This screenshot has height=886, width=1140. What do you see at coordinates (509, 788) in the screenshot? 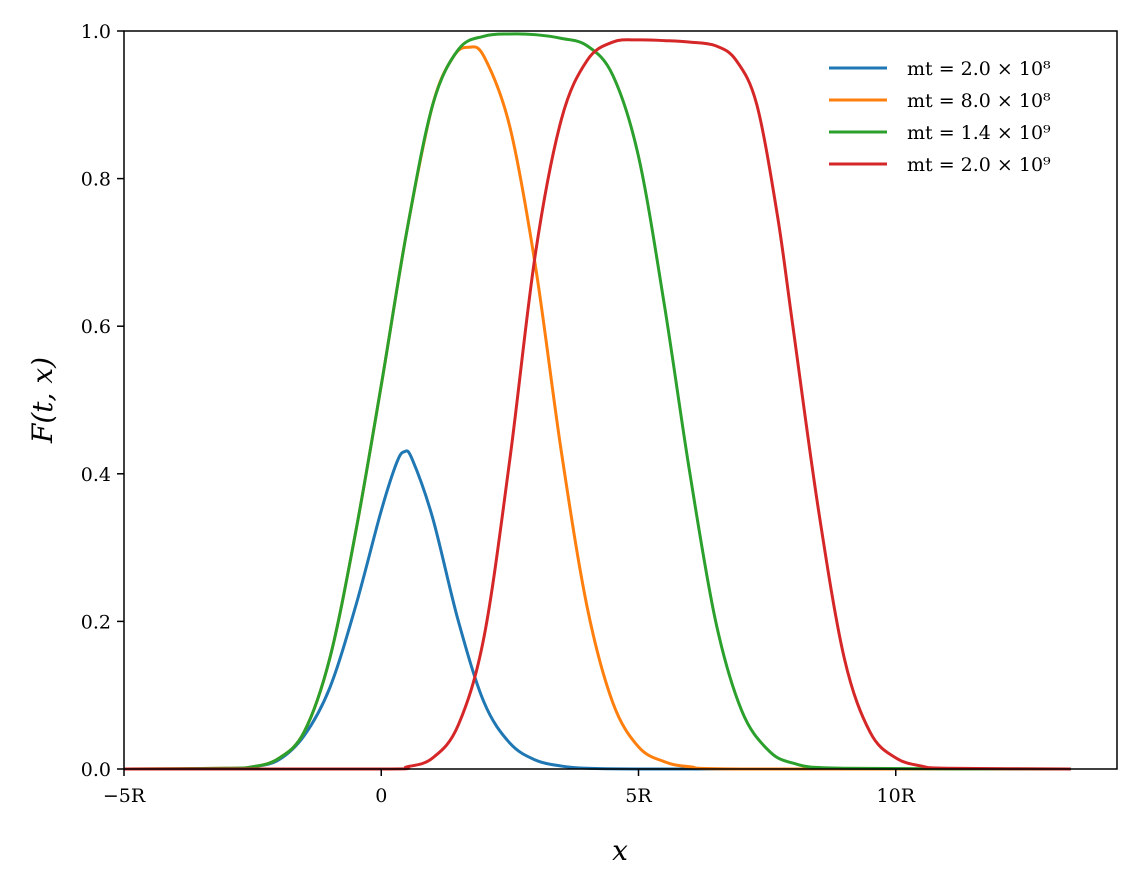
I see `x-axis: −5R 0 5R 10R` at bounding box center [509, 788].